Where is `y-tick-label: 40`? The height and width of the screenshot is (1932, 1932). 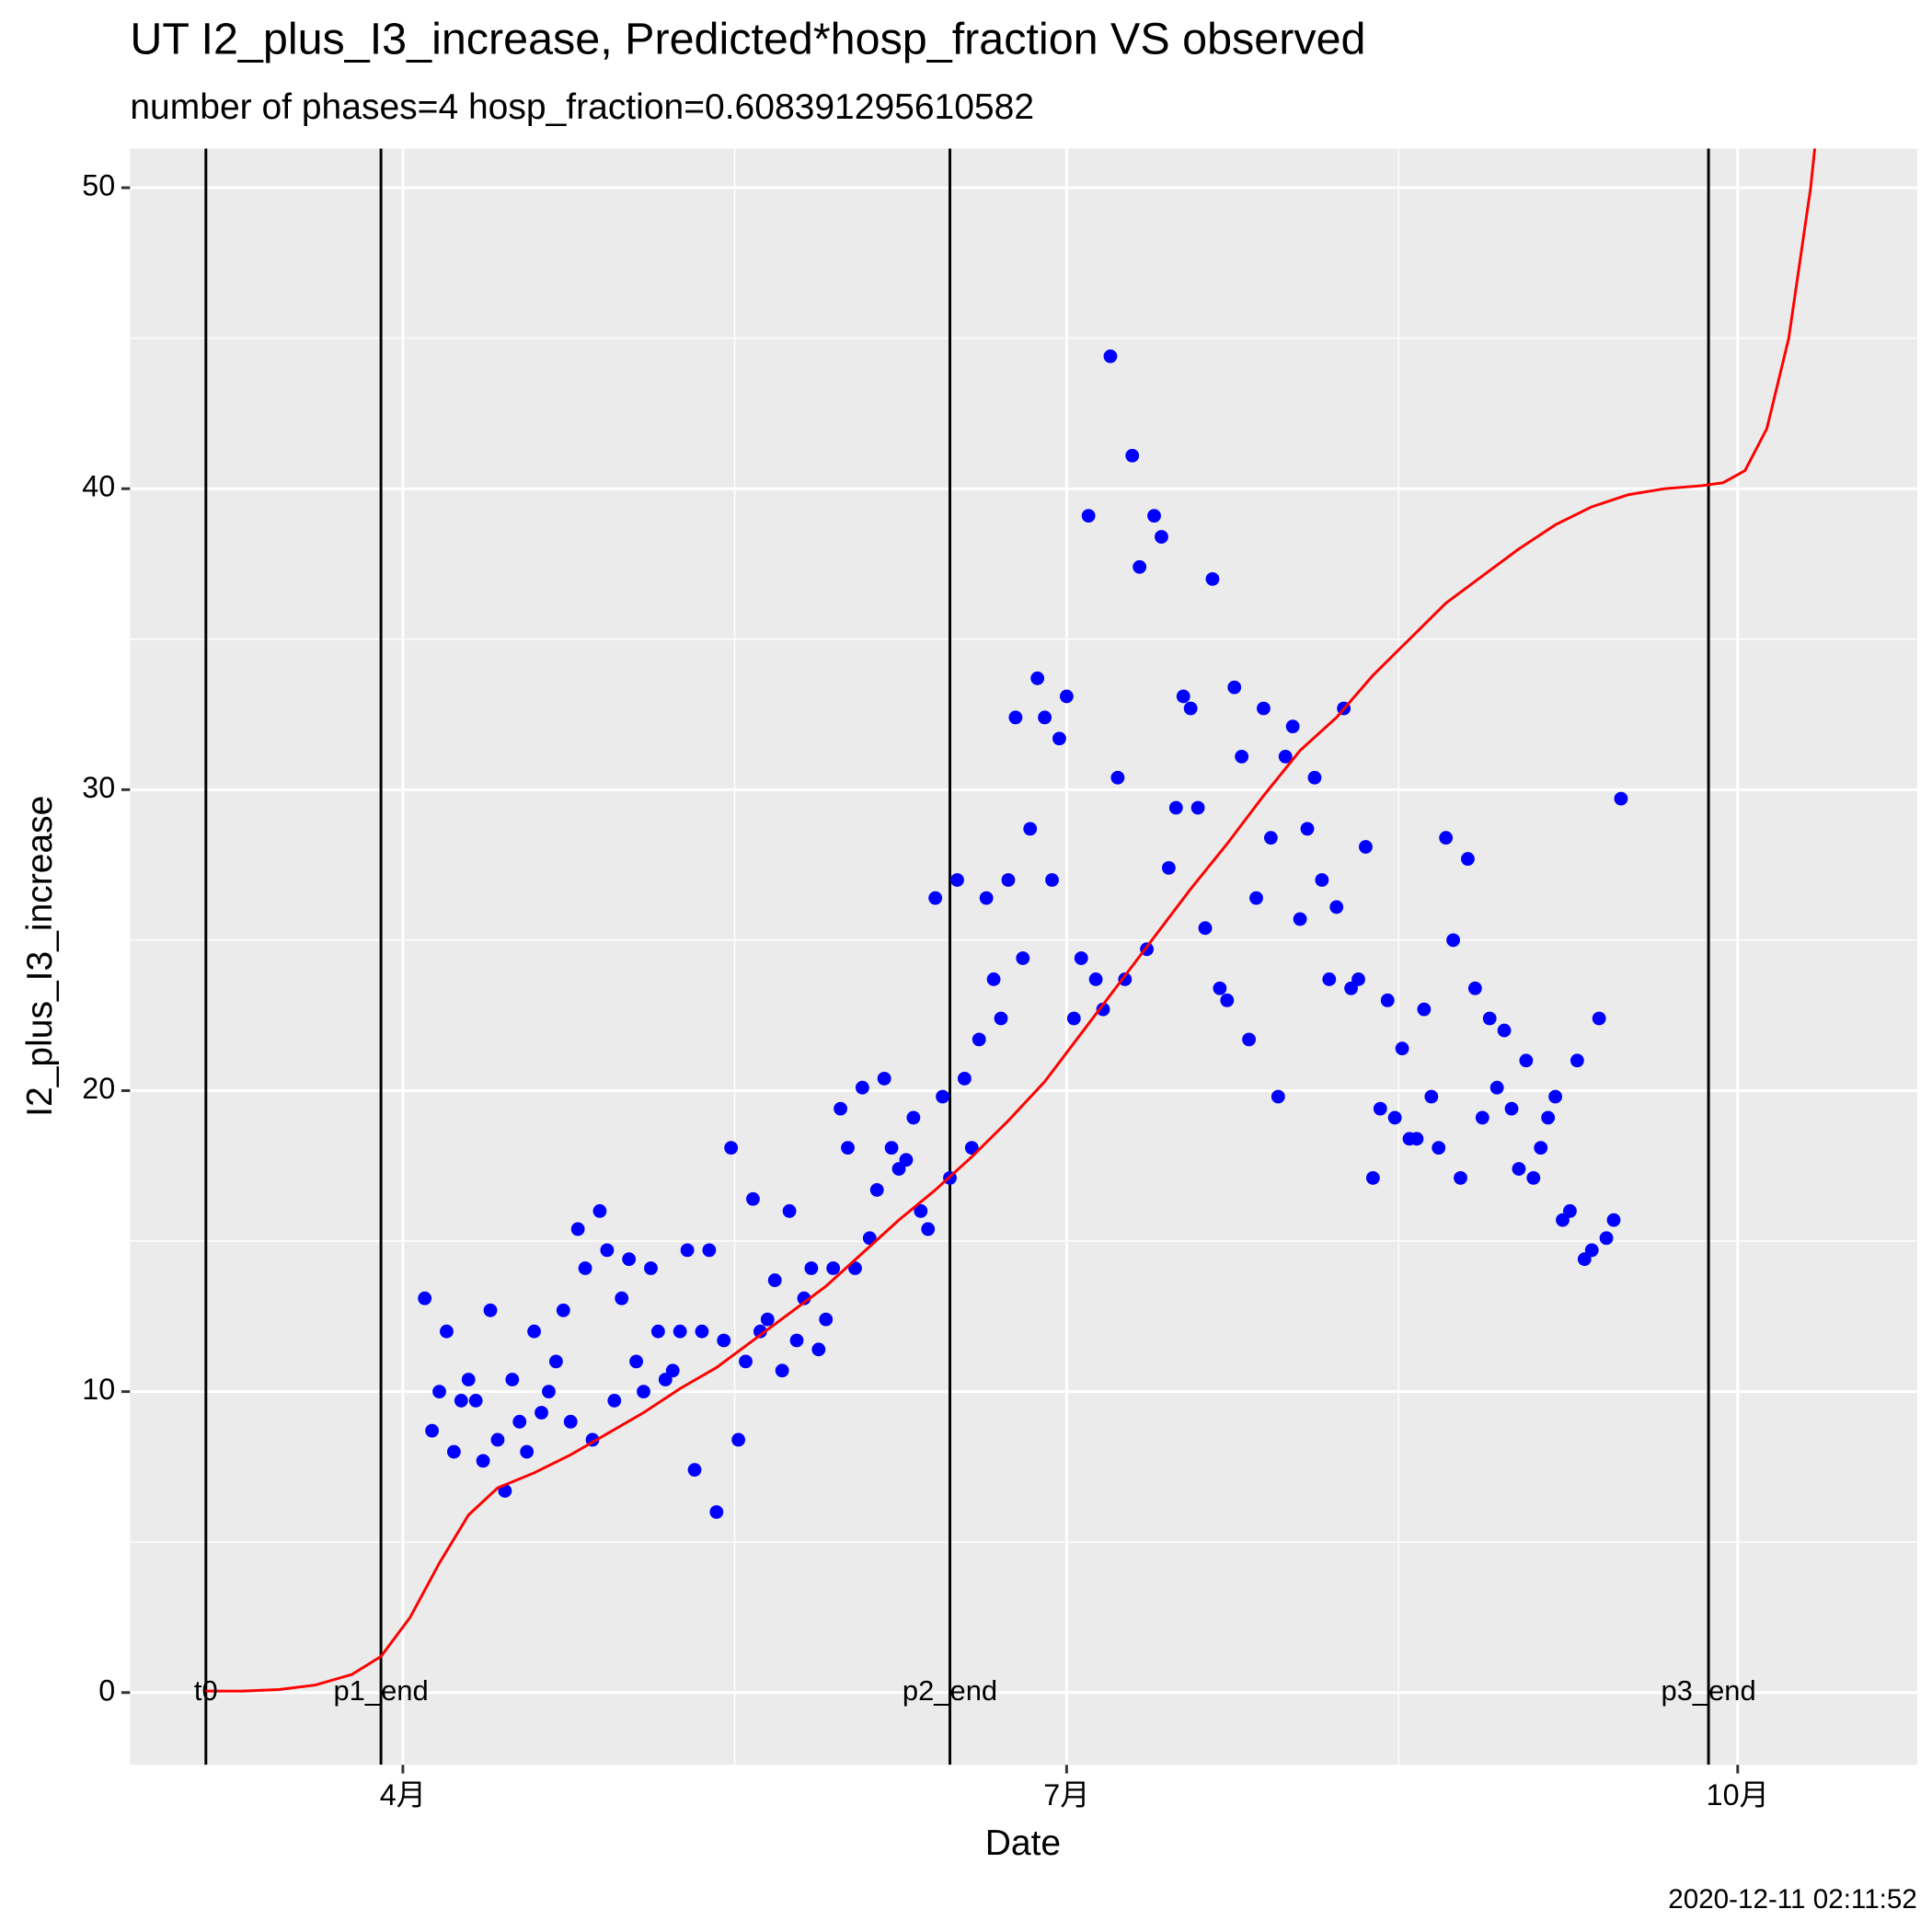
y-tick-label: 40 is located at coordinates (98, 486).